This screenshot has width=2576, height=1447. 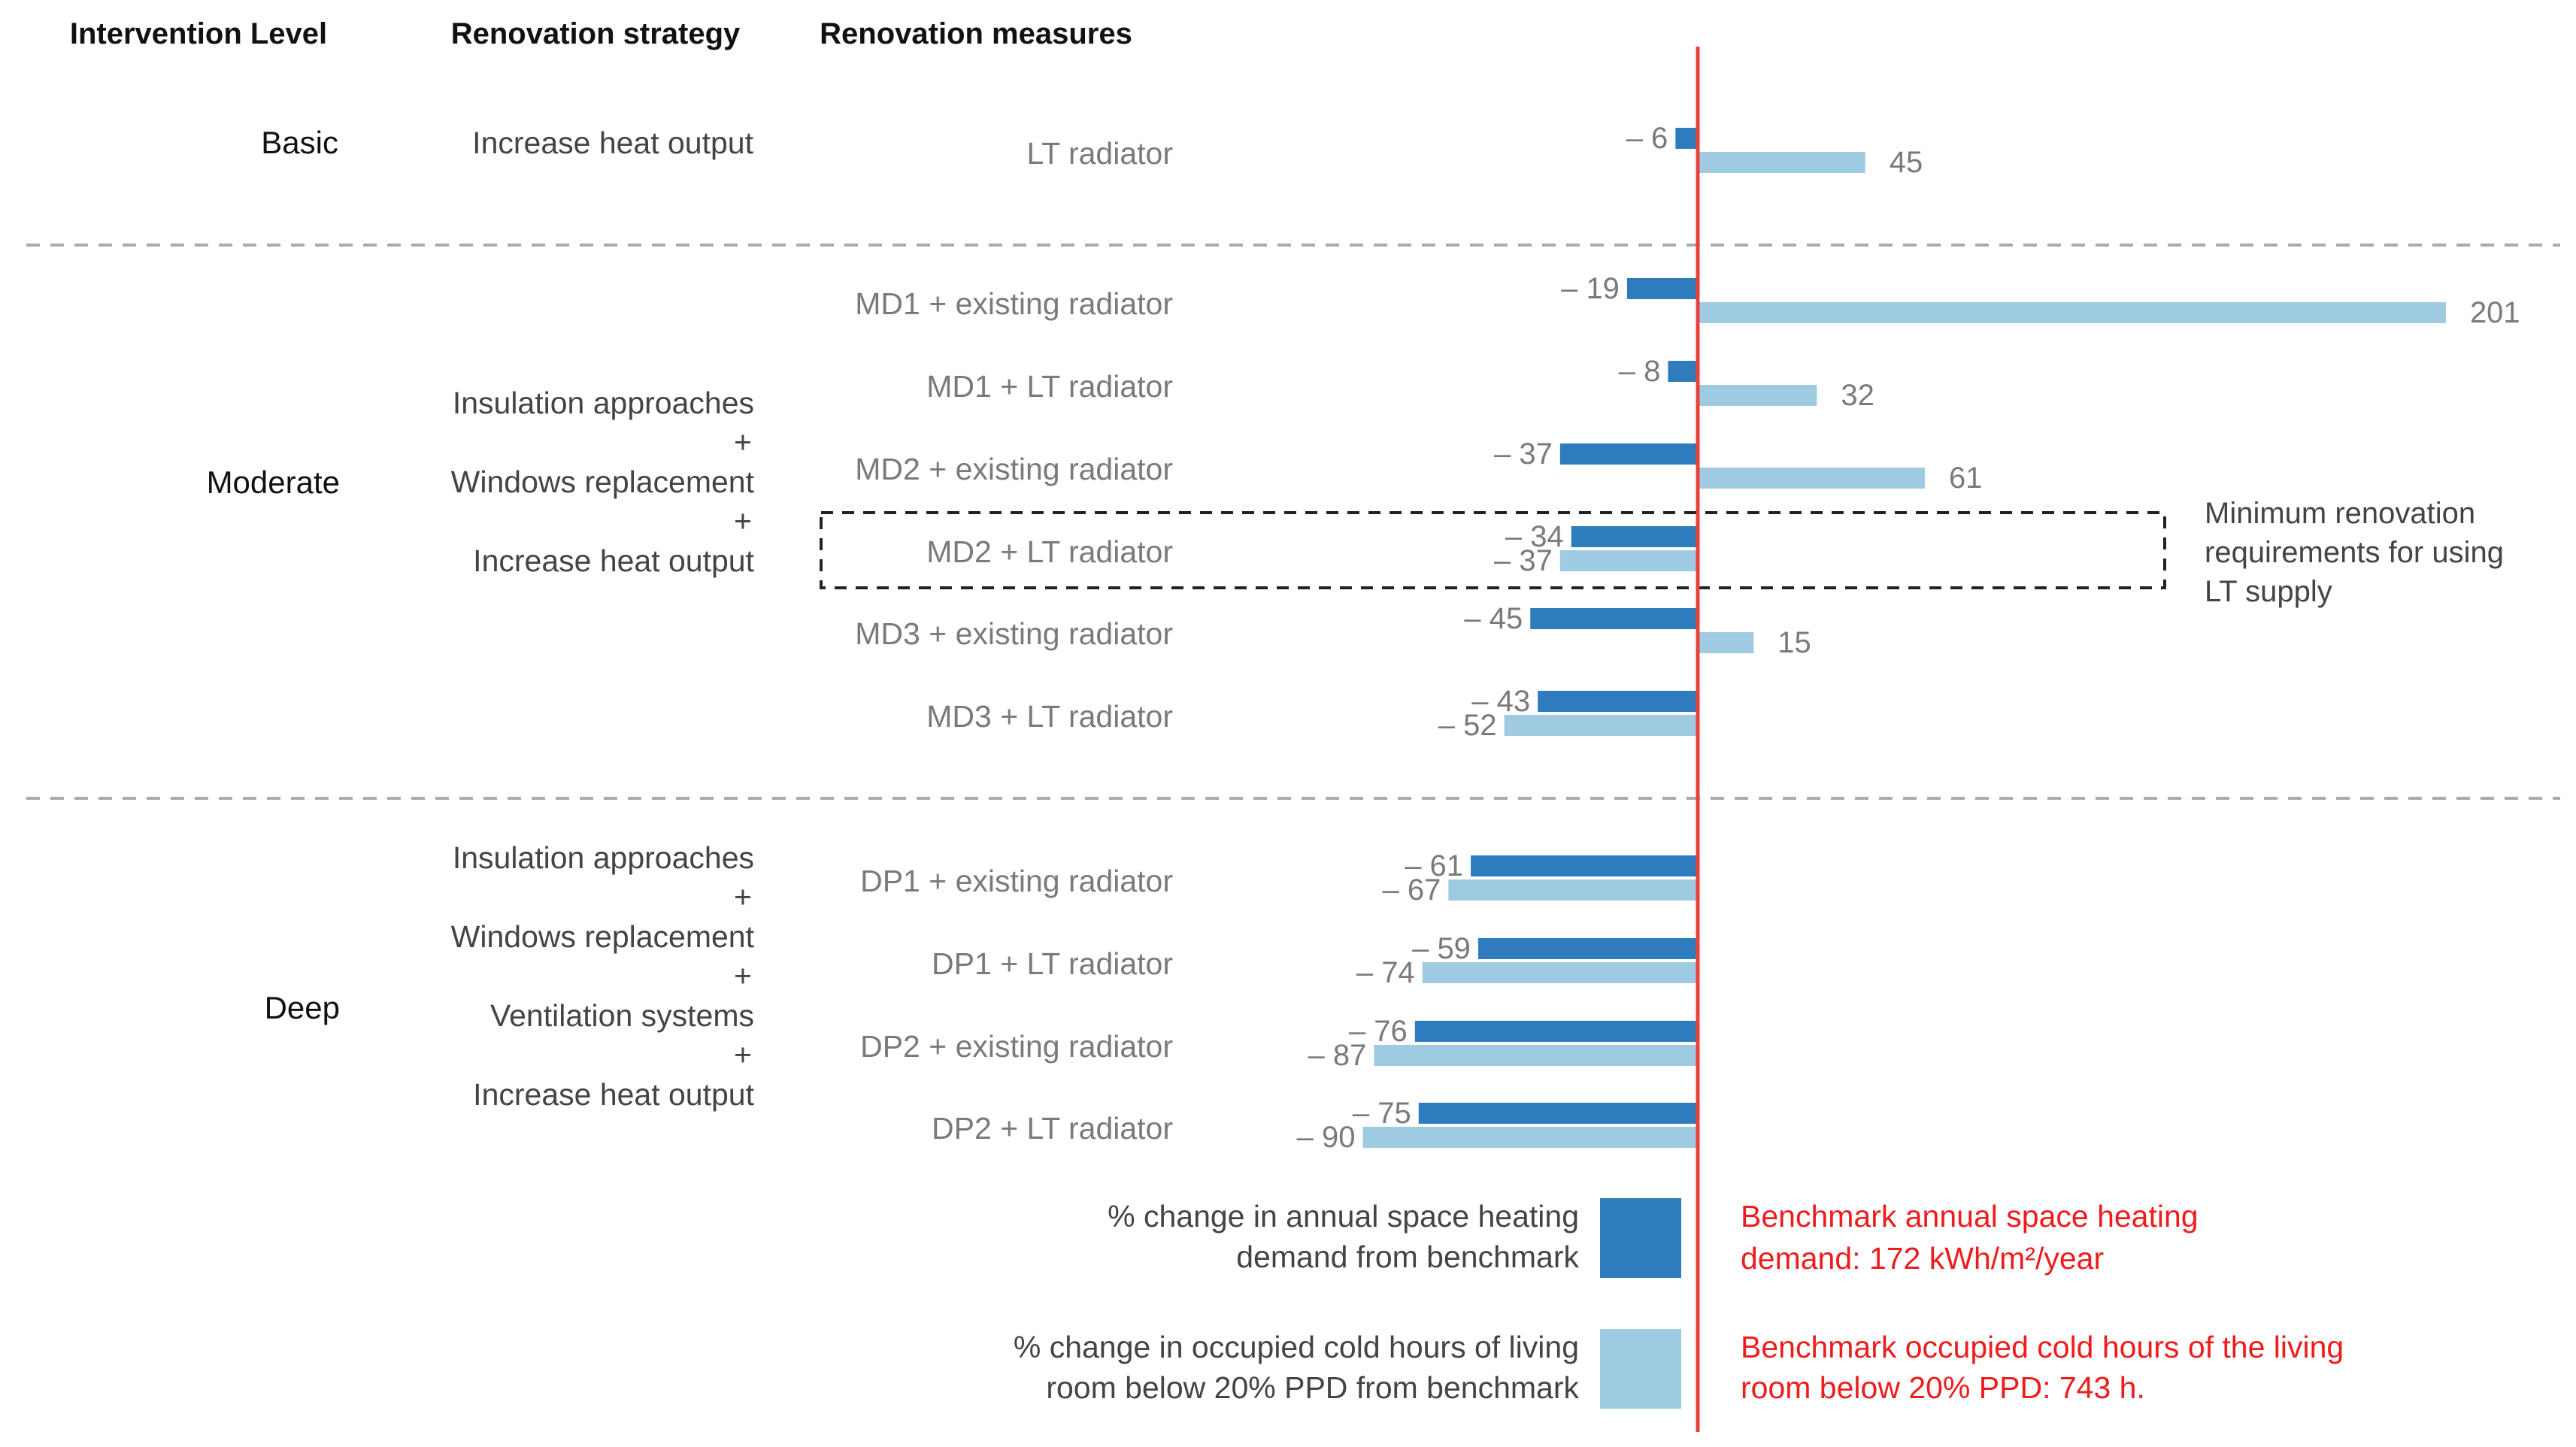 What do you see at coordinates (1014, 633) in the screenshot?
I see `category-label: MD3 + existing radiator` at bounding box center [1014, 633].